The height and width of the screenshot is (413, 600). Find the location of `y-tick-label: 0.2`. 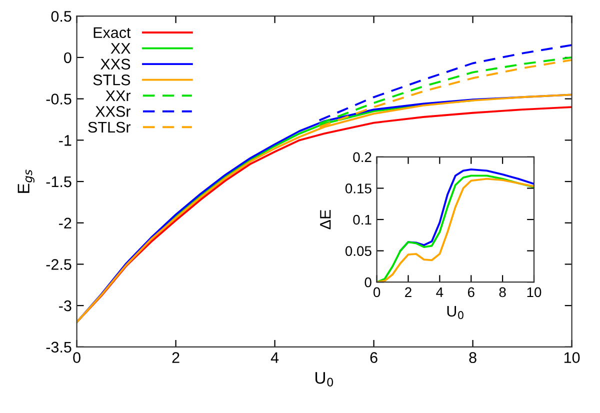

y-tick-label: 0.2 is located at coordinates (362, 157).